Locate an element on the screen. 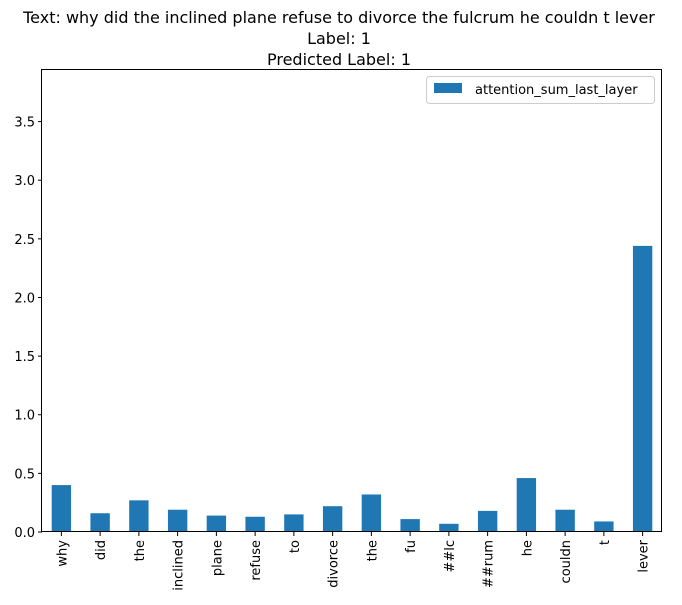 Image resolution: width=682 pixels, height=605 pixels. x-tick-label-13: couldn is located at coordinates (566, 561).